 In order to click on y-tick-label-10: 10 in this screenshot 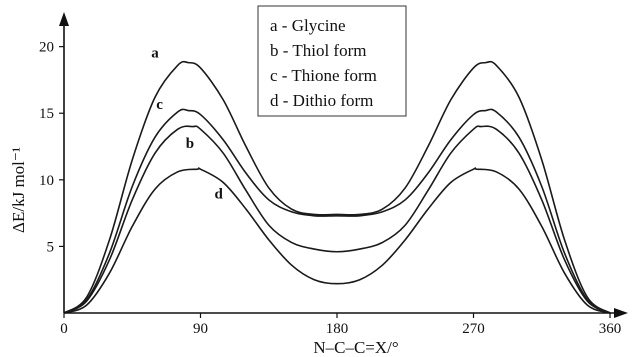, I will do `click(46, 181)`.